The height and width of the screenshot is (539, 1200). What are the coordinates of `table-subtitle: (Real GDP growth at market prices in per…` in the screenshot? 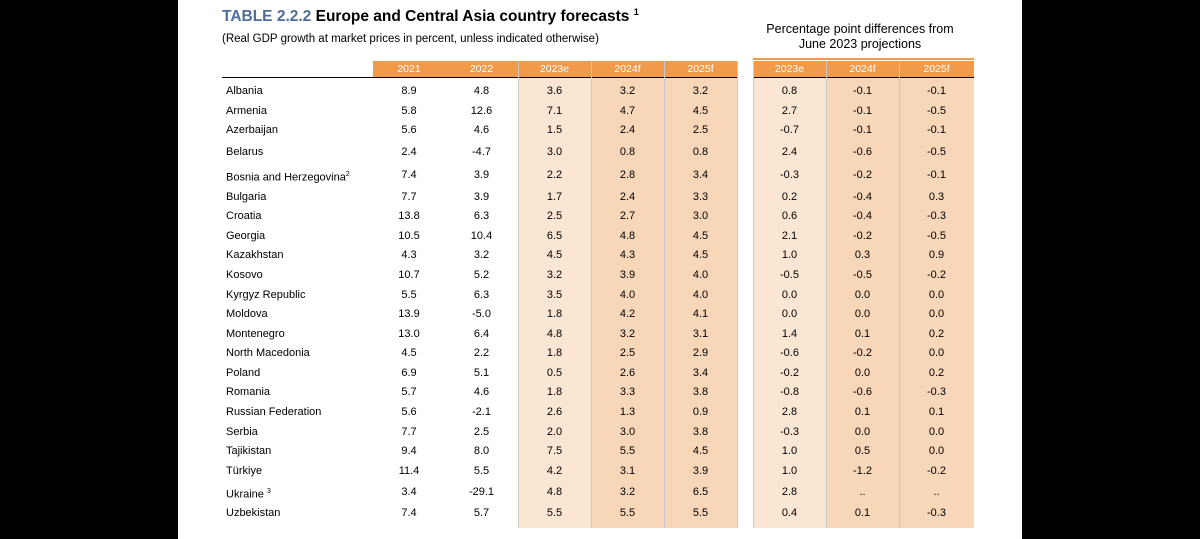 It's located at (410, 39).